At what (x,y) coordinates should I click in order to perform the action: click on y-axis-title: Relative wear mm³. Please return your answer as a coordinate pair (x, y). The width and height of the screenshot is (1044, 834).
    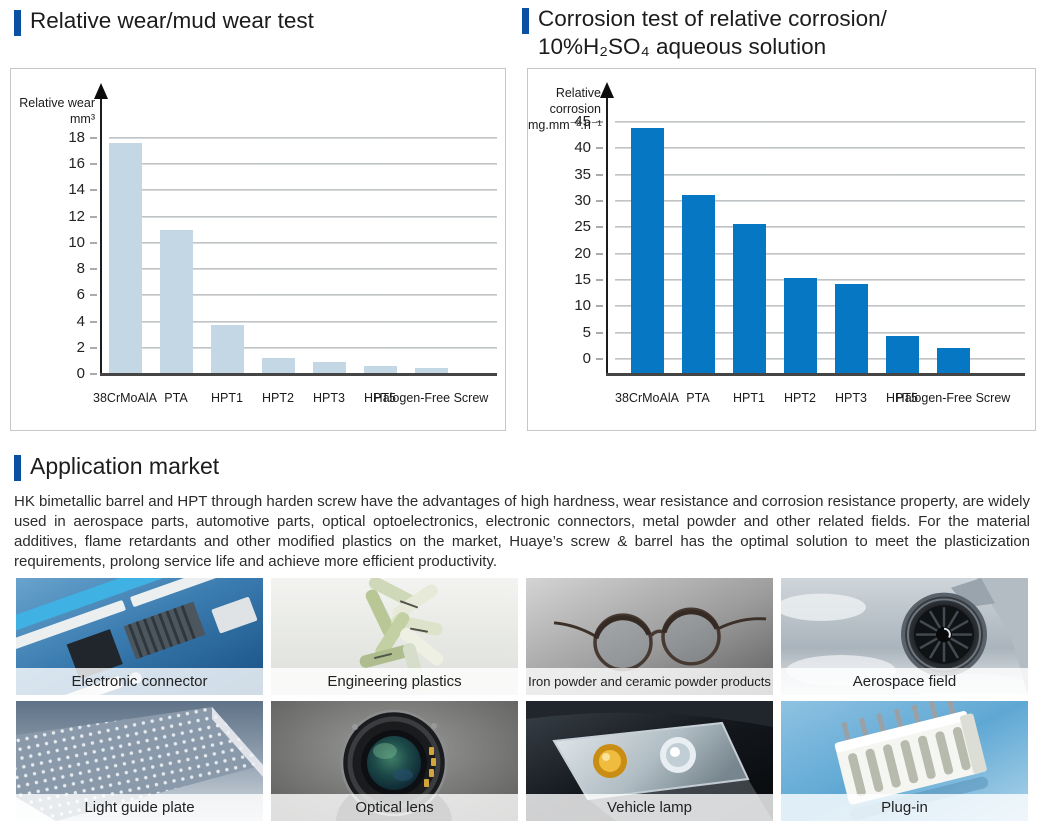
    Looking at the image, I should click on (57, 111).